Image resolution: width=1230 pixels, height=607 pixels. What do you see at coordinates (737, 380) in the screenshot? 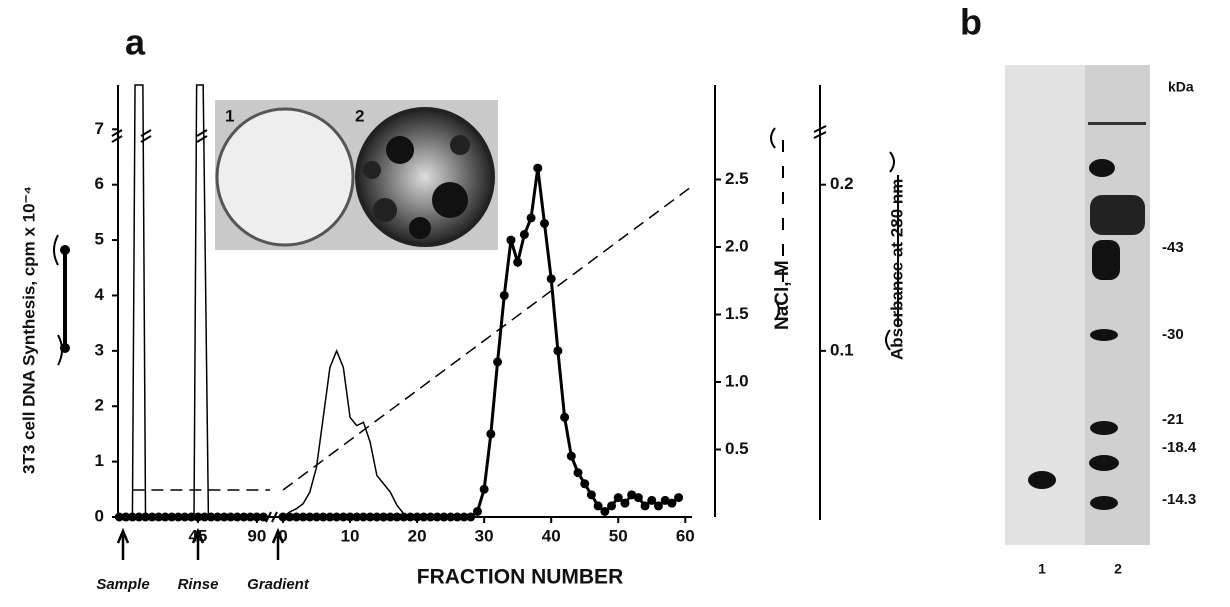
I see `y2-tick-label: 1.0` at bounding box center [737, 380].